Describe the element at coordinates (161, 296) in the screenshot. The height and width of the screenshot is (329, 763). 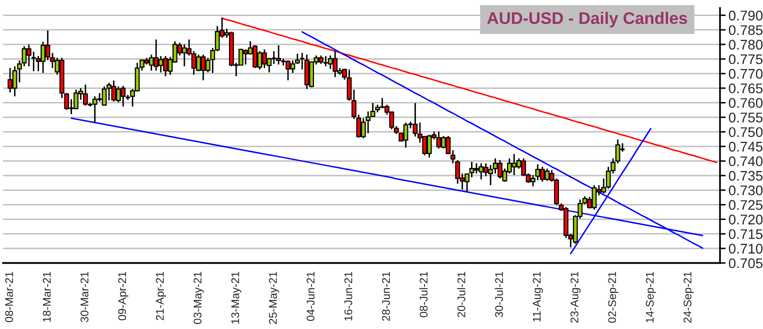
I see `x-tick-label: 21-Apr-21` at that location.